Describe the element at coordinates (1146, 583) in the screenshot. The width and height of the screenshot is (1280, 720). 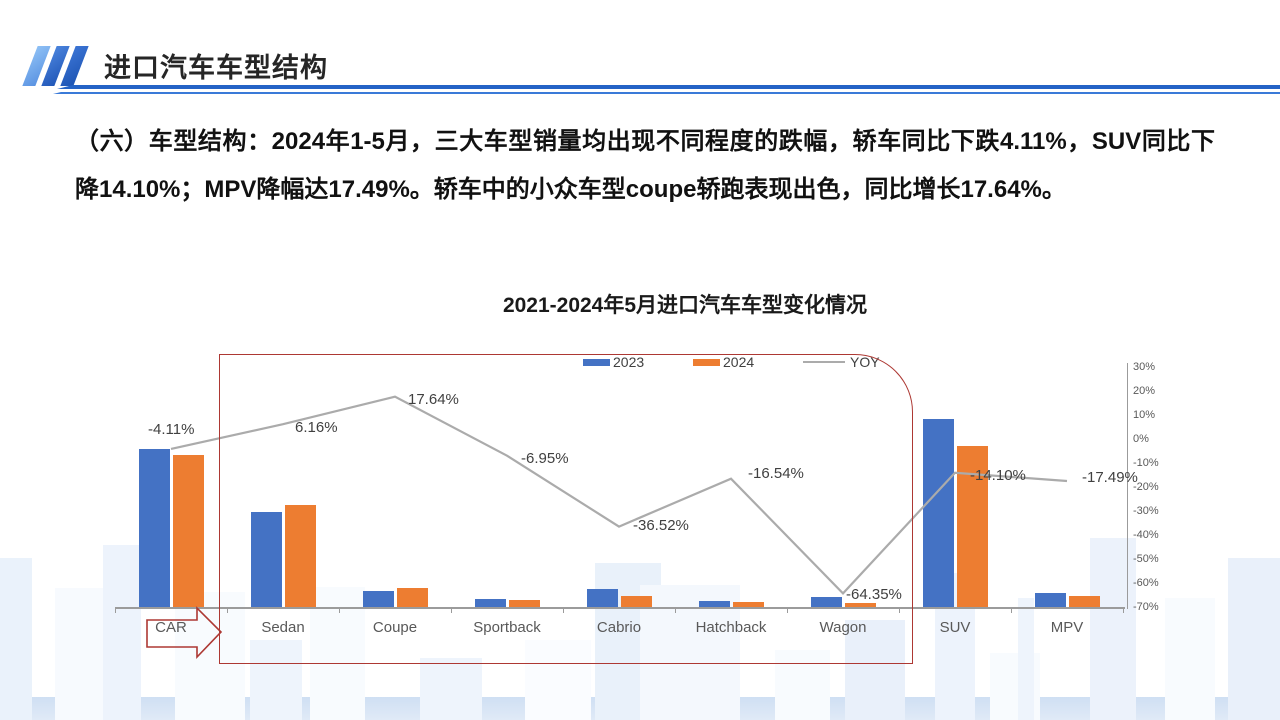
I see `y-axis-tick-label: -60%` at that location.